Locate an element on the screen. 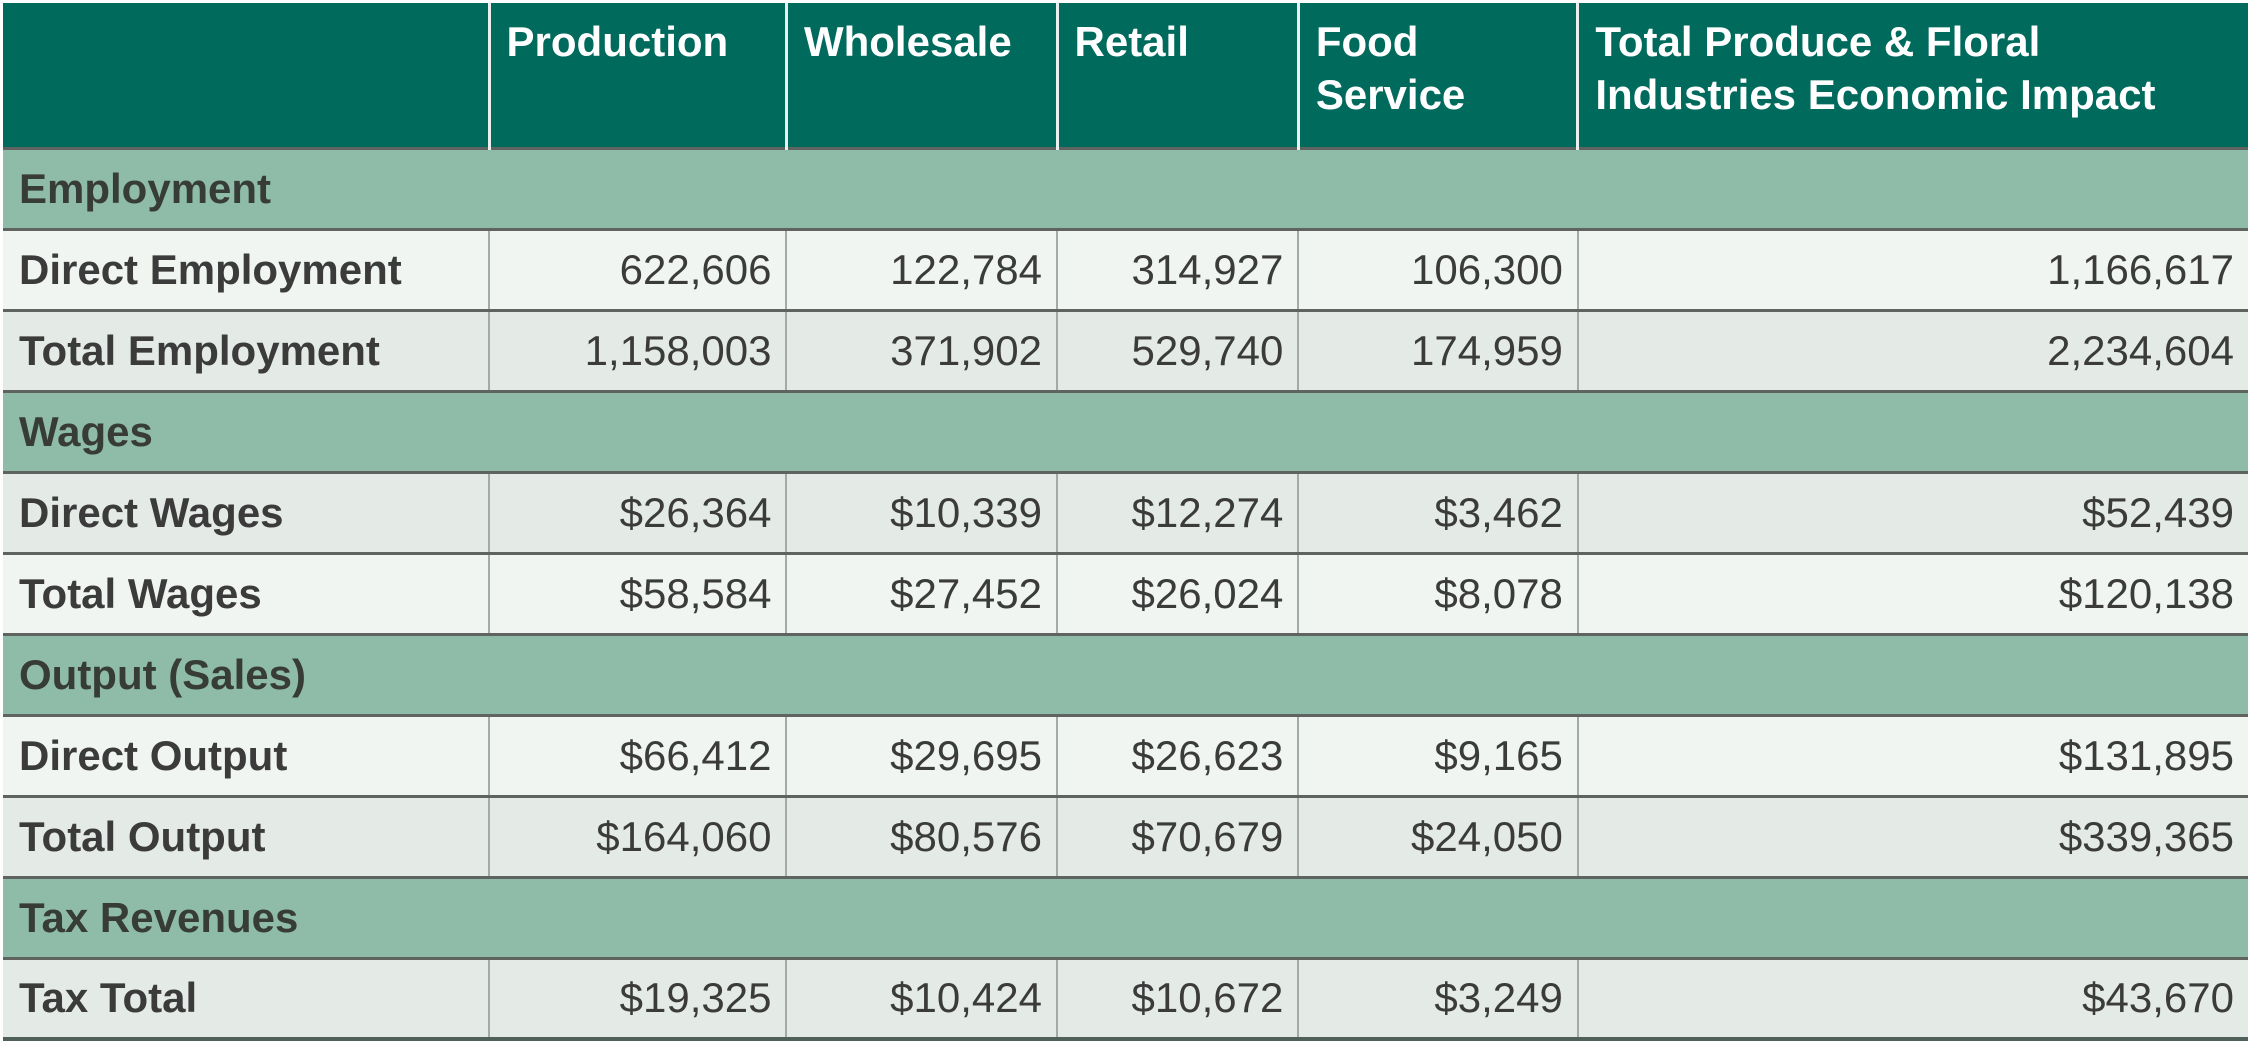 The width and height of the screenshot is (2251, 1043). value-cell: $10,339 is located at coordinates (921, 511).